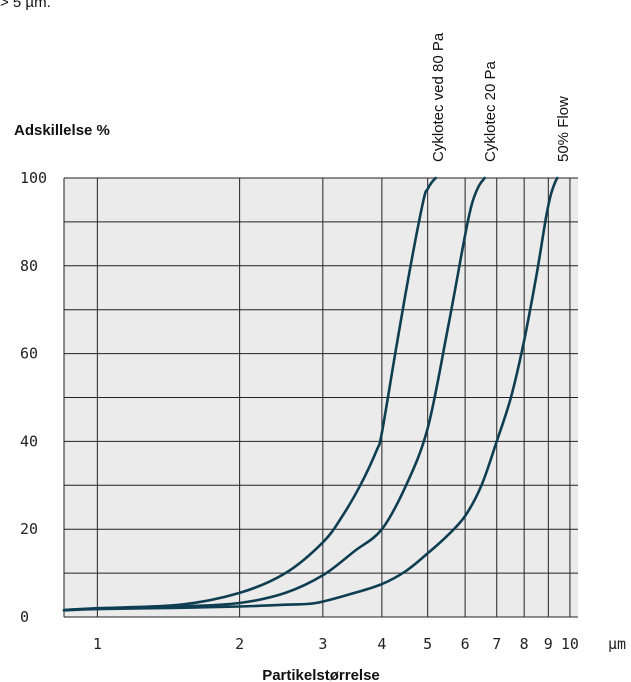 This screenshot has height=682, width=631. I want to click on y-tick-label: 80, so click(29, 266).